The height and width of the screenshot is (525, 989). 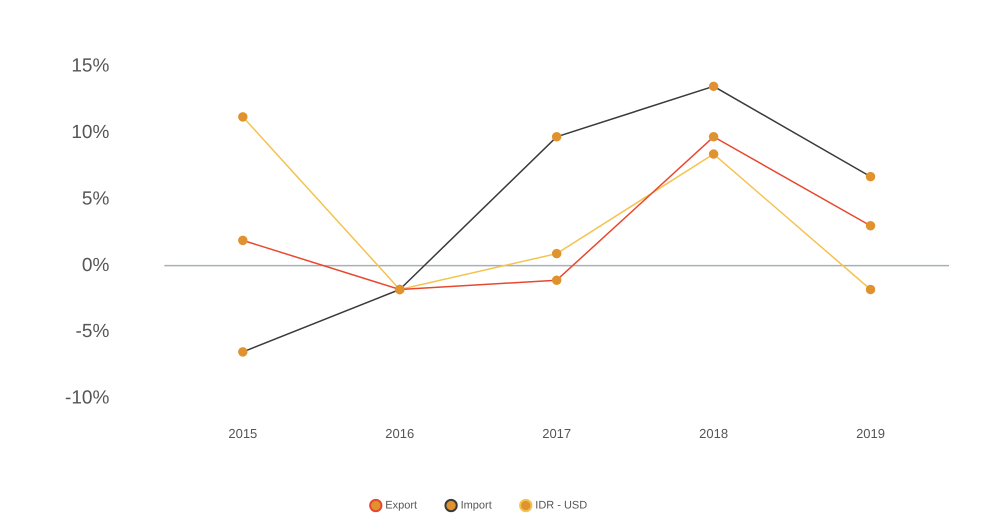 I want to click on x-tick-label: 2018, so click(x=713, y=433).